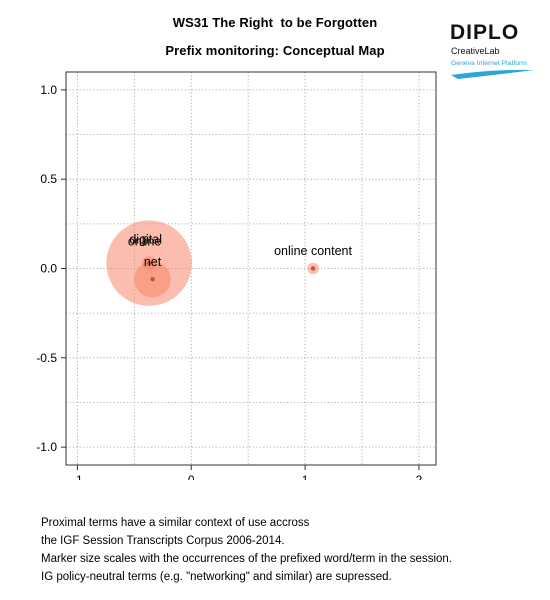 This screenshot has width=550, height=600. What do you see at coordinates (275, 22) in the screenshot?
I see `chart-title: WS31 The Right to be Forgotten` at bounding box center [275, 22].